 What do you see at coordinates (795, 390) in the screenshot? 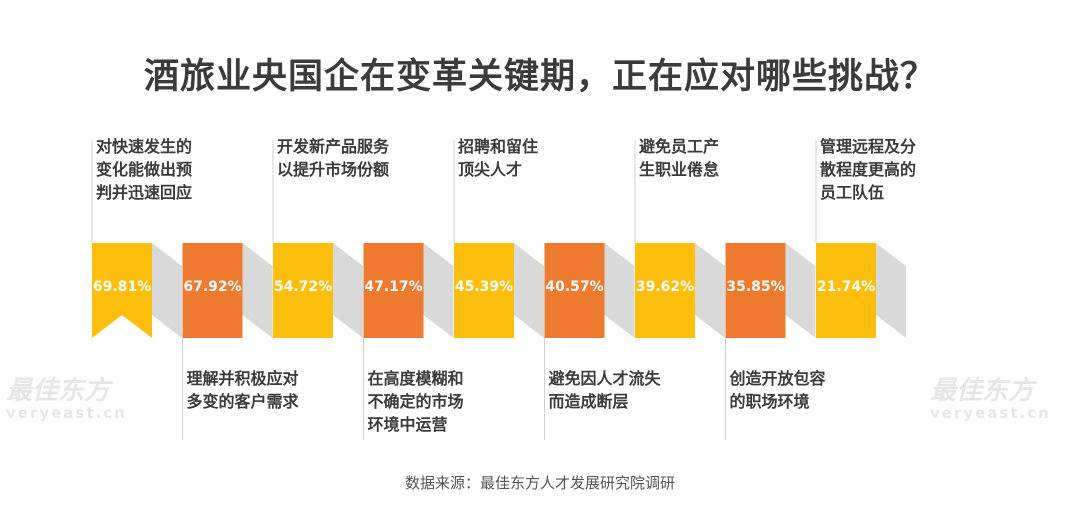
I see `category-label: 创造开放包容 的职场环境` at bounding box center [795, 390].